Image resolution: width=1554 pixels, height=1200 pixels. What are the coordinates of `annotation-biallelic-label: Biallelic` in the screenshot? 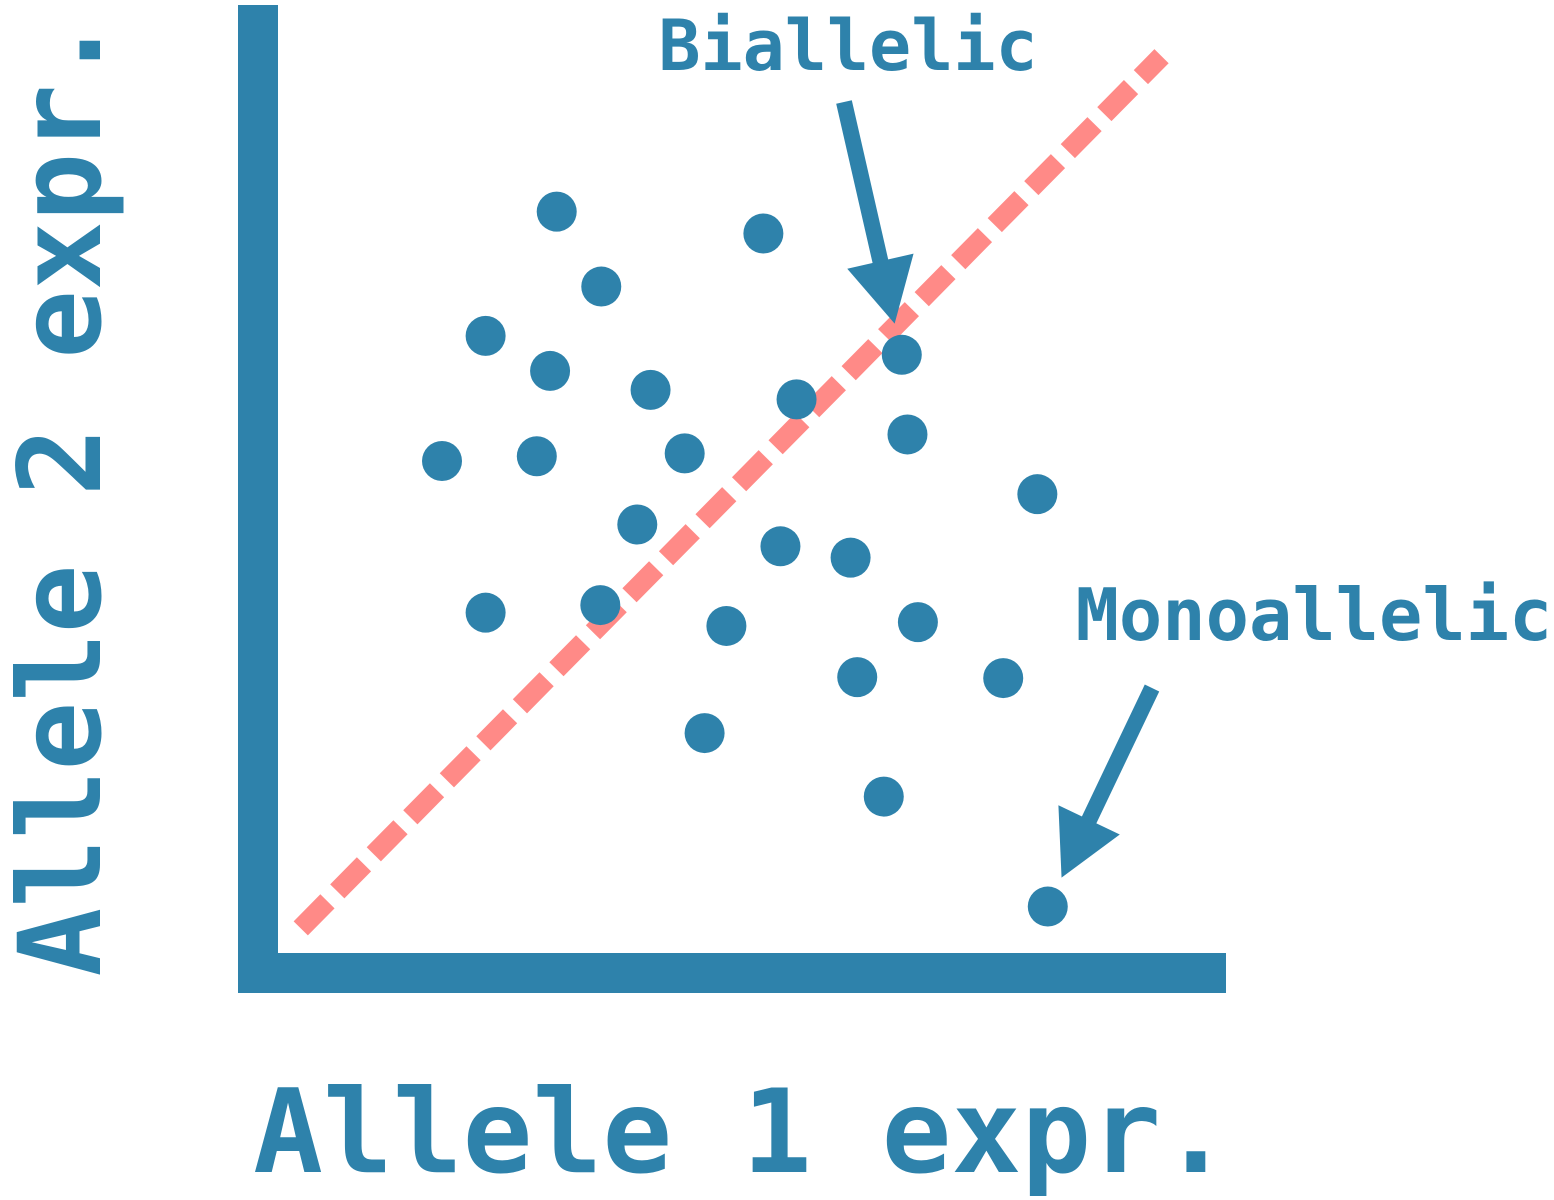 It's located at (847, 46).